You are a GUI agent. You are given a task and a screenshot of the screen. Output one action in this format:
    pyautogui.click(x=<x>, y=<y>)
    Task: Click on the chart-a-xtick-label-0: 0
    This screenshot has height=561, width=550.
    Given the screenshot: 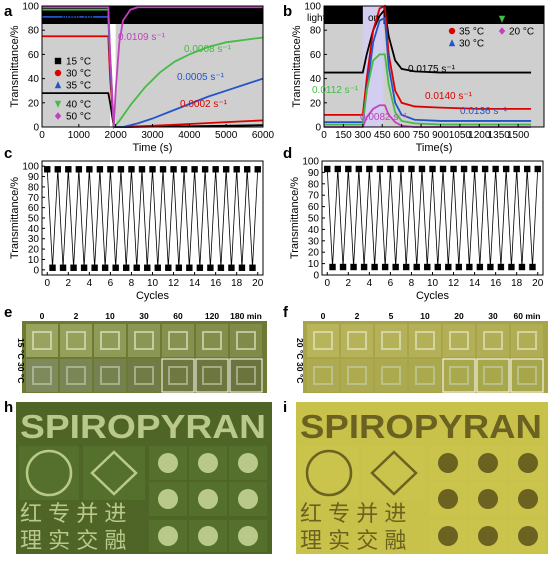 What is the action you would take?
    pyautogui.click(x=42, y=135)
    